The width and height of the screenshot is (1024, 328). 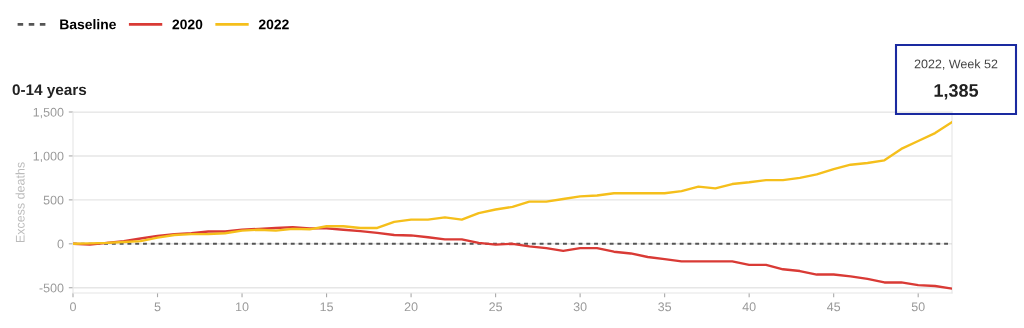 I want to click on y-tick-label: -500, so click(x=51, y=288).